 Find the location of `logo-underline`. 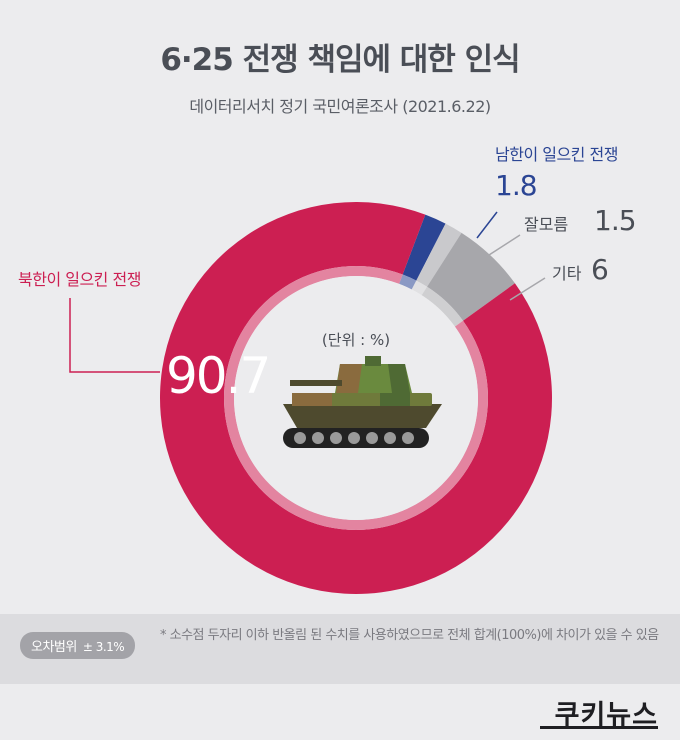

logo-underline is located at coordinates (599, 727).